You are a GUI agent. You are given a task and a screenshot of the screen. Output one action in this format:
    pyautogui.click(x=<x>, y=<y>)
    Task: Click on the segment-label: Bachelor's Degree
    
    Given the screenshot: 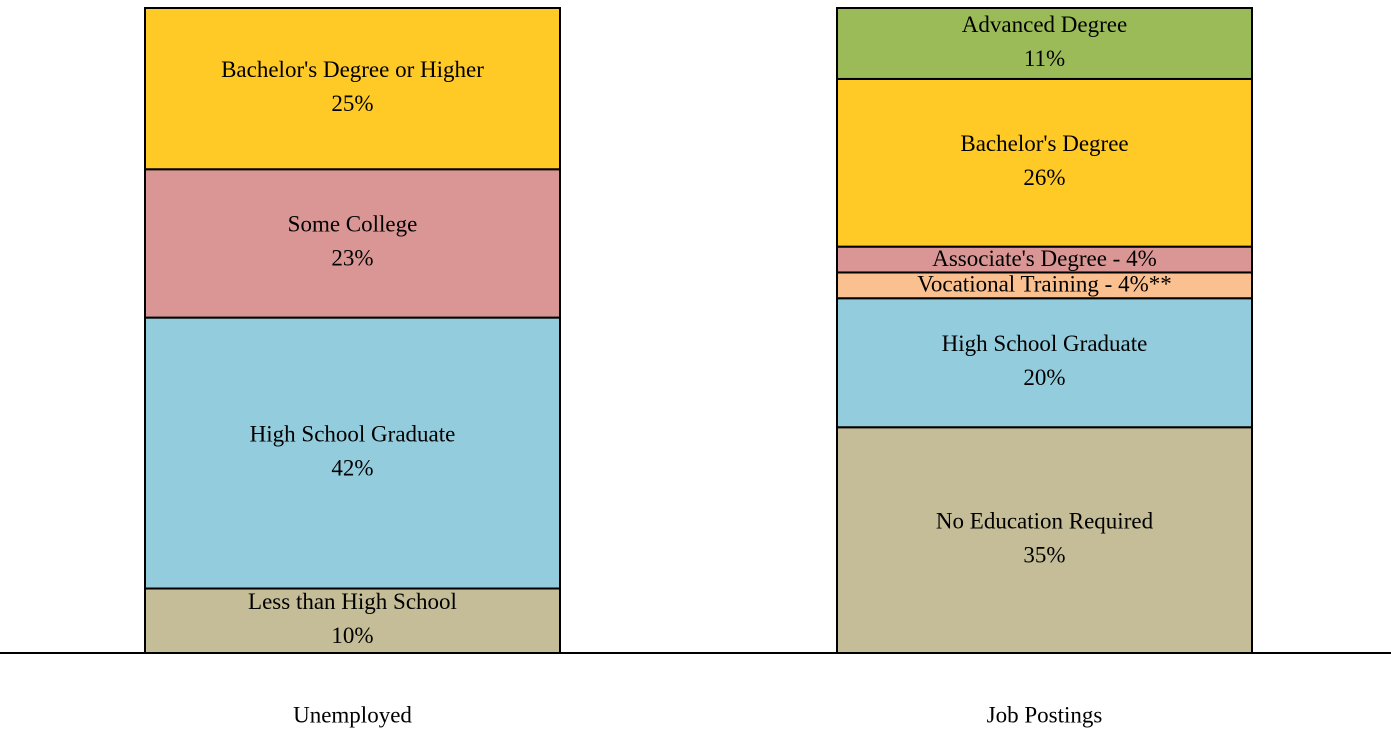 What is the action you would take?
    pyautogui.click(x=1044, y=143)
    